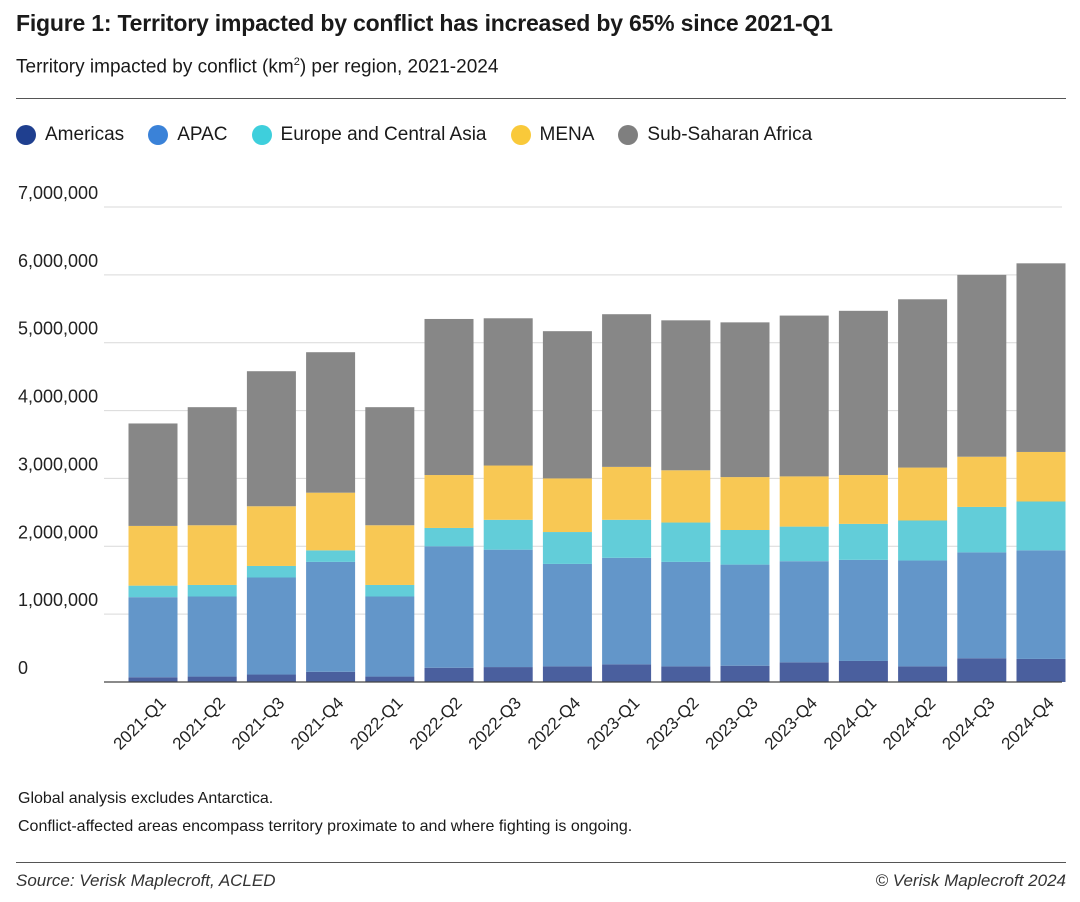  I want to click on subtitle-superscript: 2, so click(296, 62).